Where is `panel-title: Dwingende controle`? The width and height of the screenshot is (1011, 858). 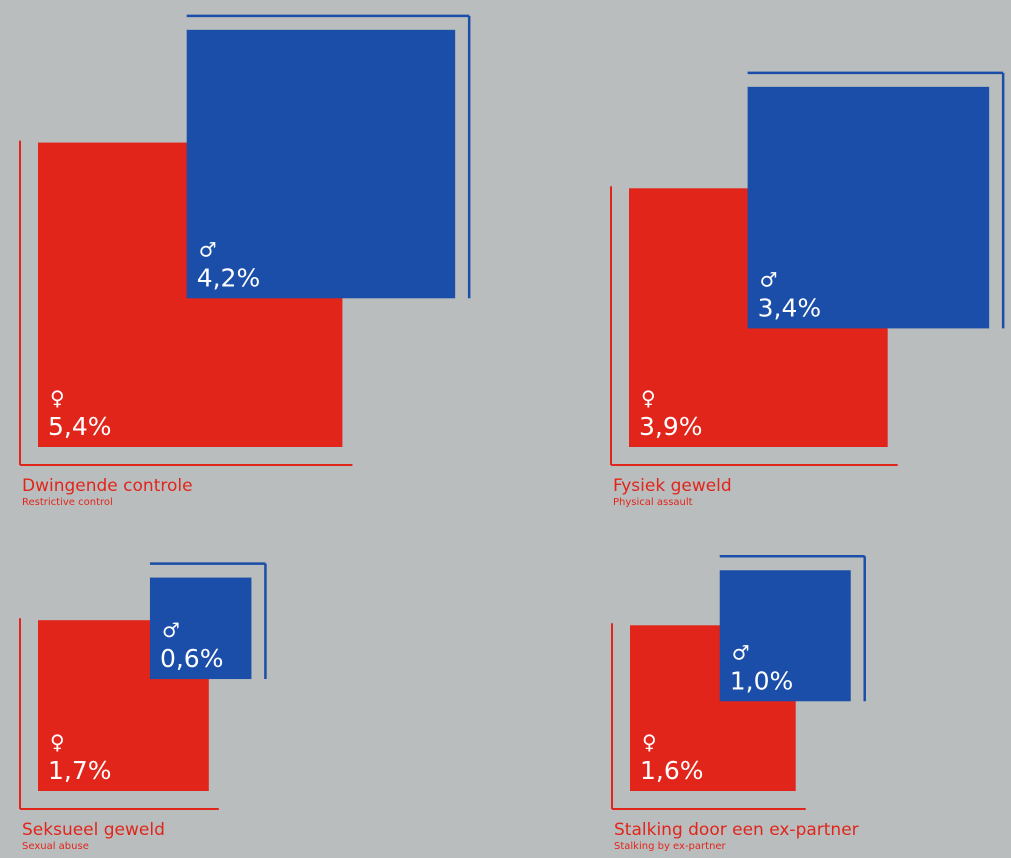
panel-title: Dwingende controle is located at coordinates (107, 486).